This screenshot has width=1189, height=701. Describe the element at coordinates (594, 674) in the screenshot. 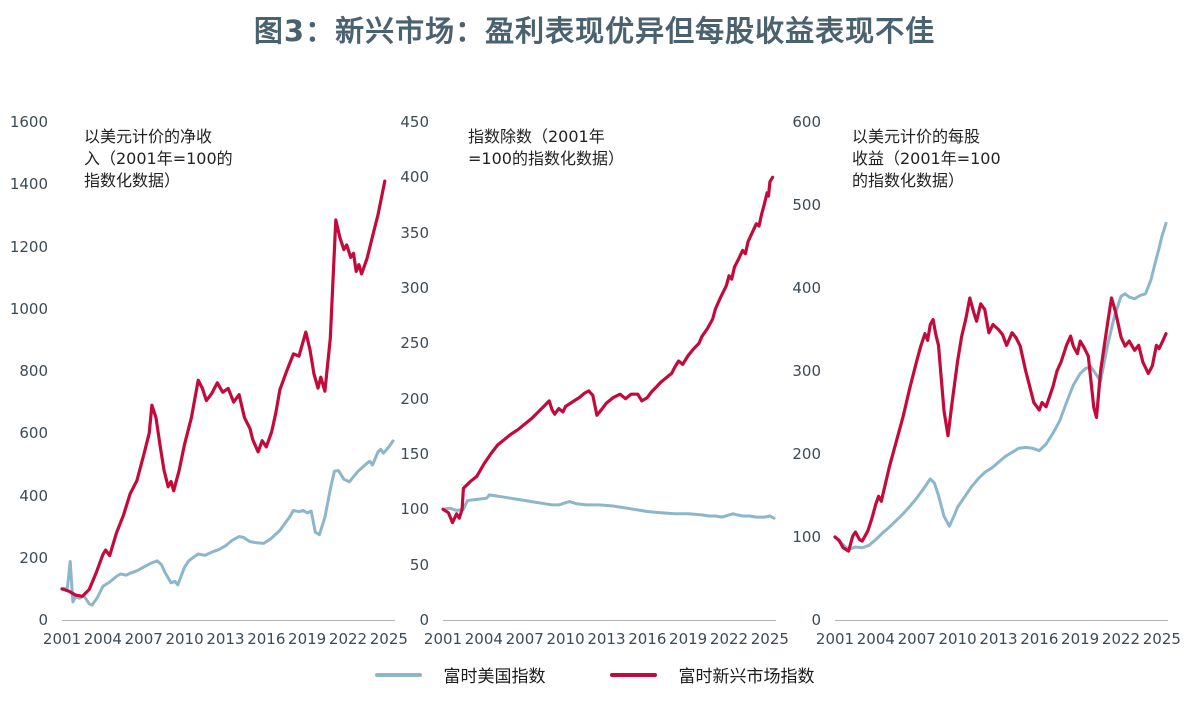

I see `legend: 富时美国指数 富时新兴市场指数` at that location.